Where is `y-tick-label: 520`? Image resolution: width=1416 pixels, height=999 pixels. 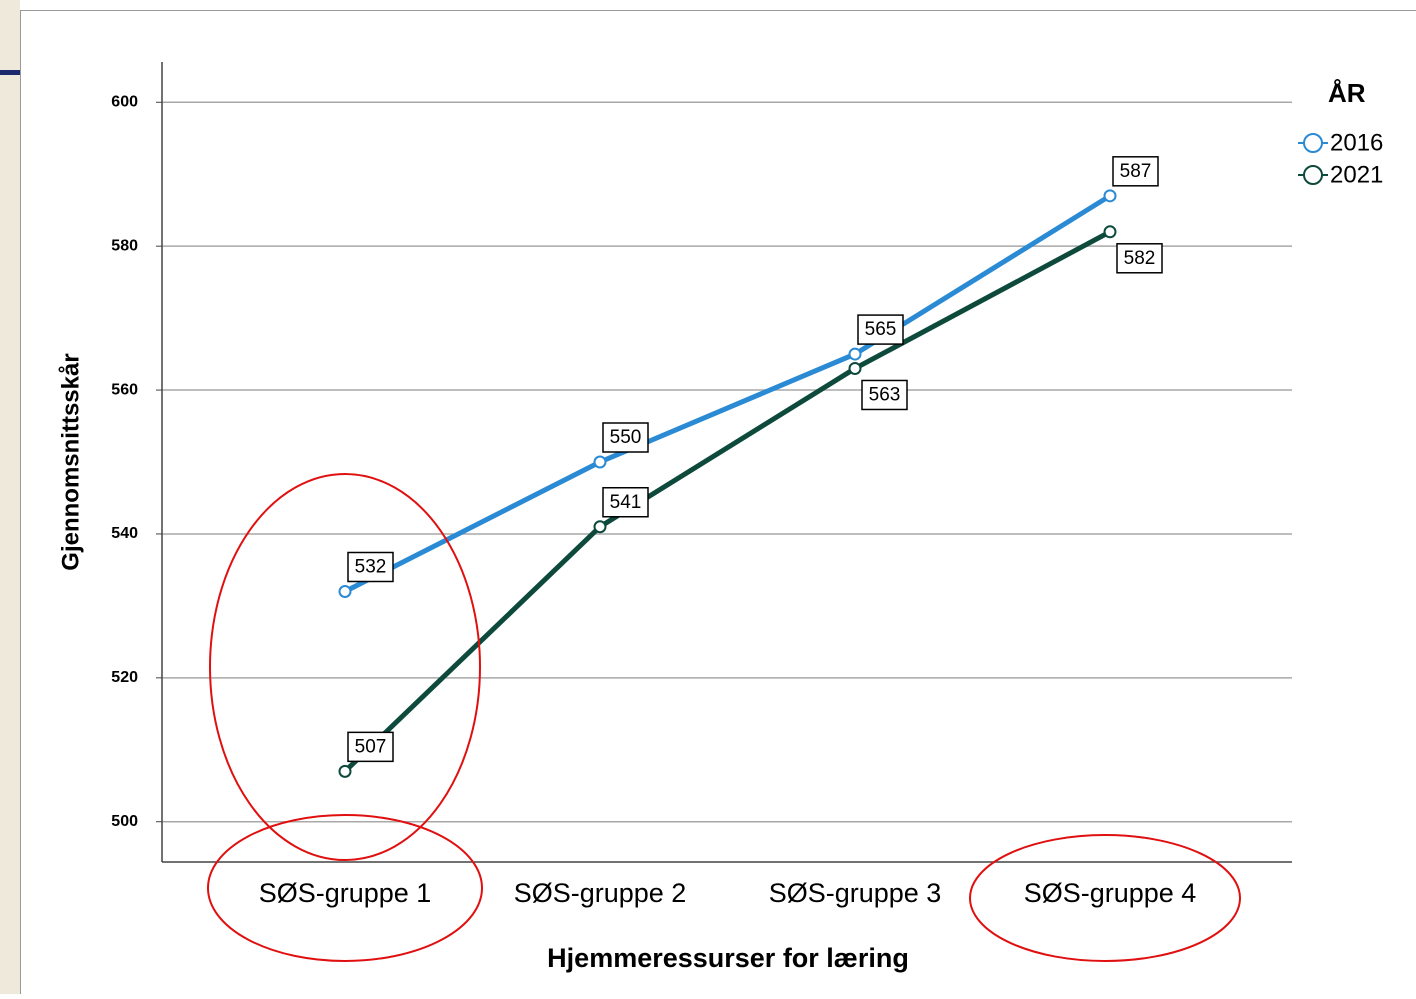 y-tick-label: 520 is located at coordinates (124, 677).